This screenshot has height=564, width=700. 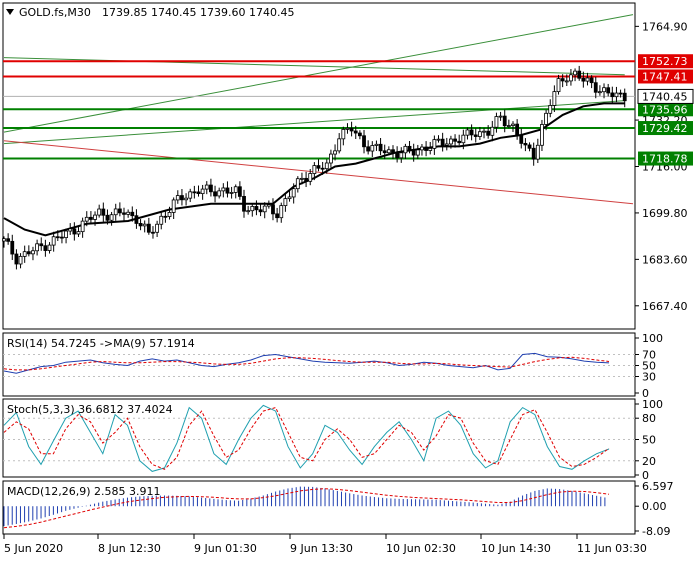 What do you see at coordinates (665, 26) in the screenshot?
I see `y-tick-label: 1764.90` at bounding box center [665, 26].